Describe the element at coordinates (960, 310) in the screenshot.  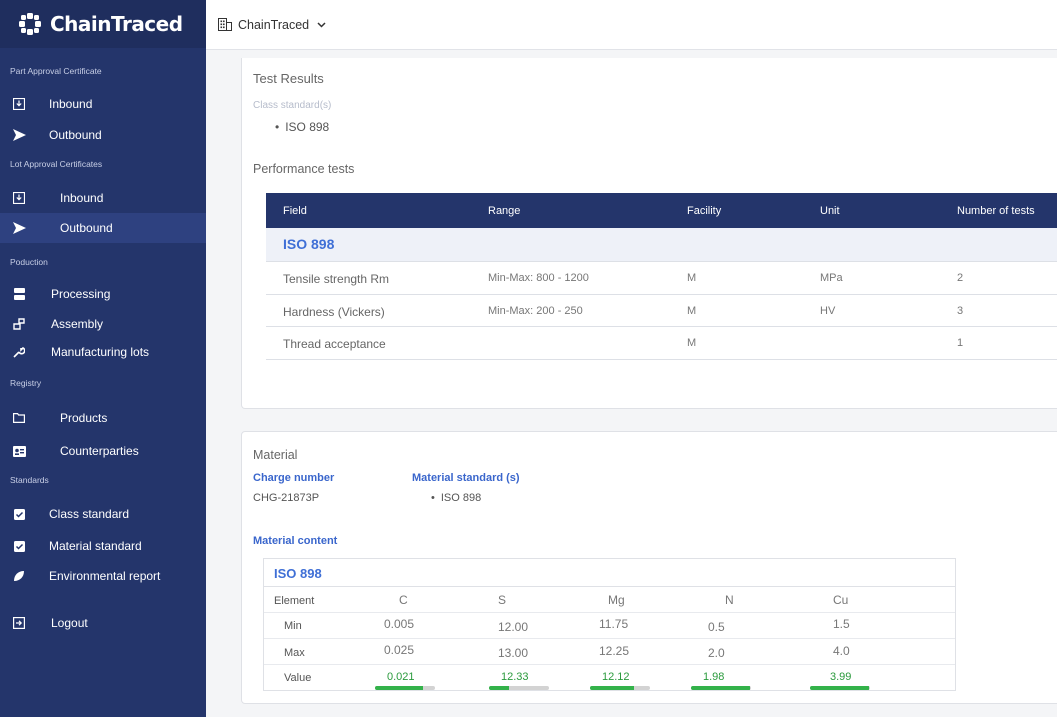
I see `cell-number-of-tests: 3` at that location.